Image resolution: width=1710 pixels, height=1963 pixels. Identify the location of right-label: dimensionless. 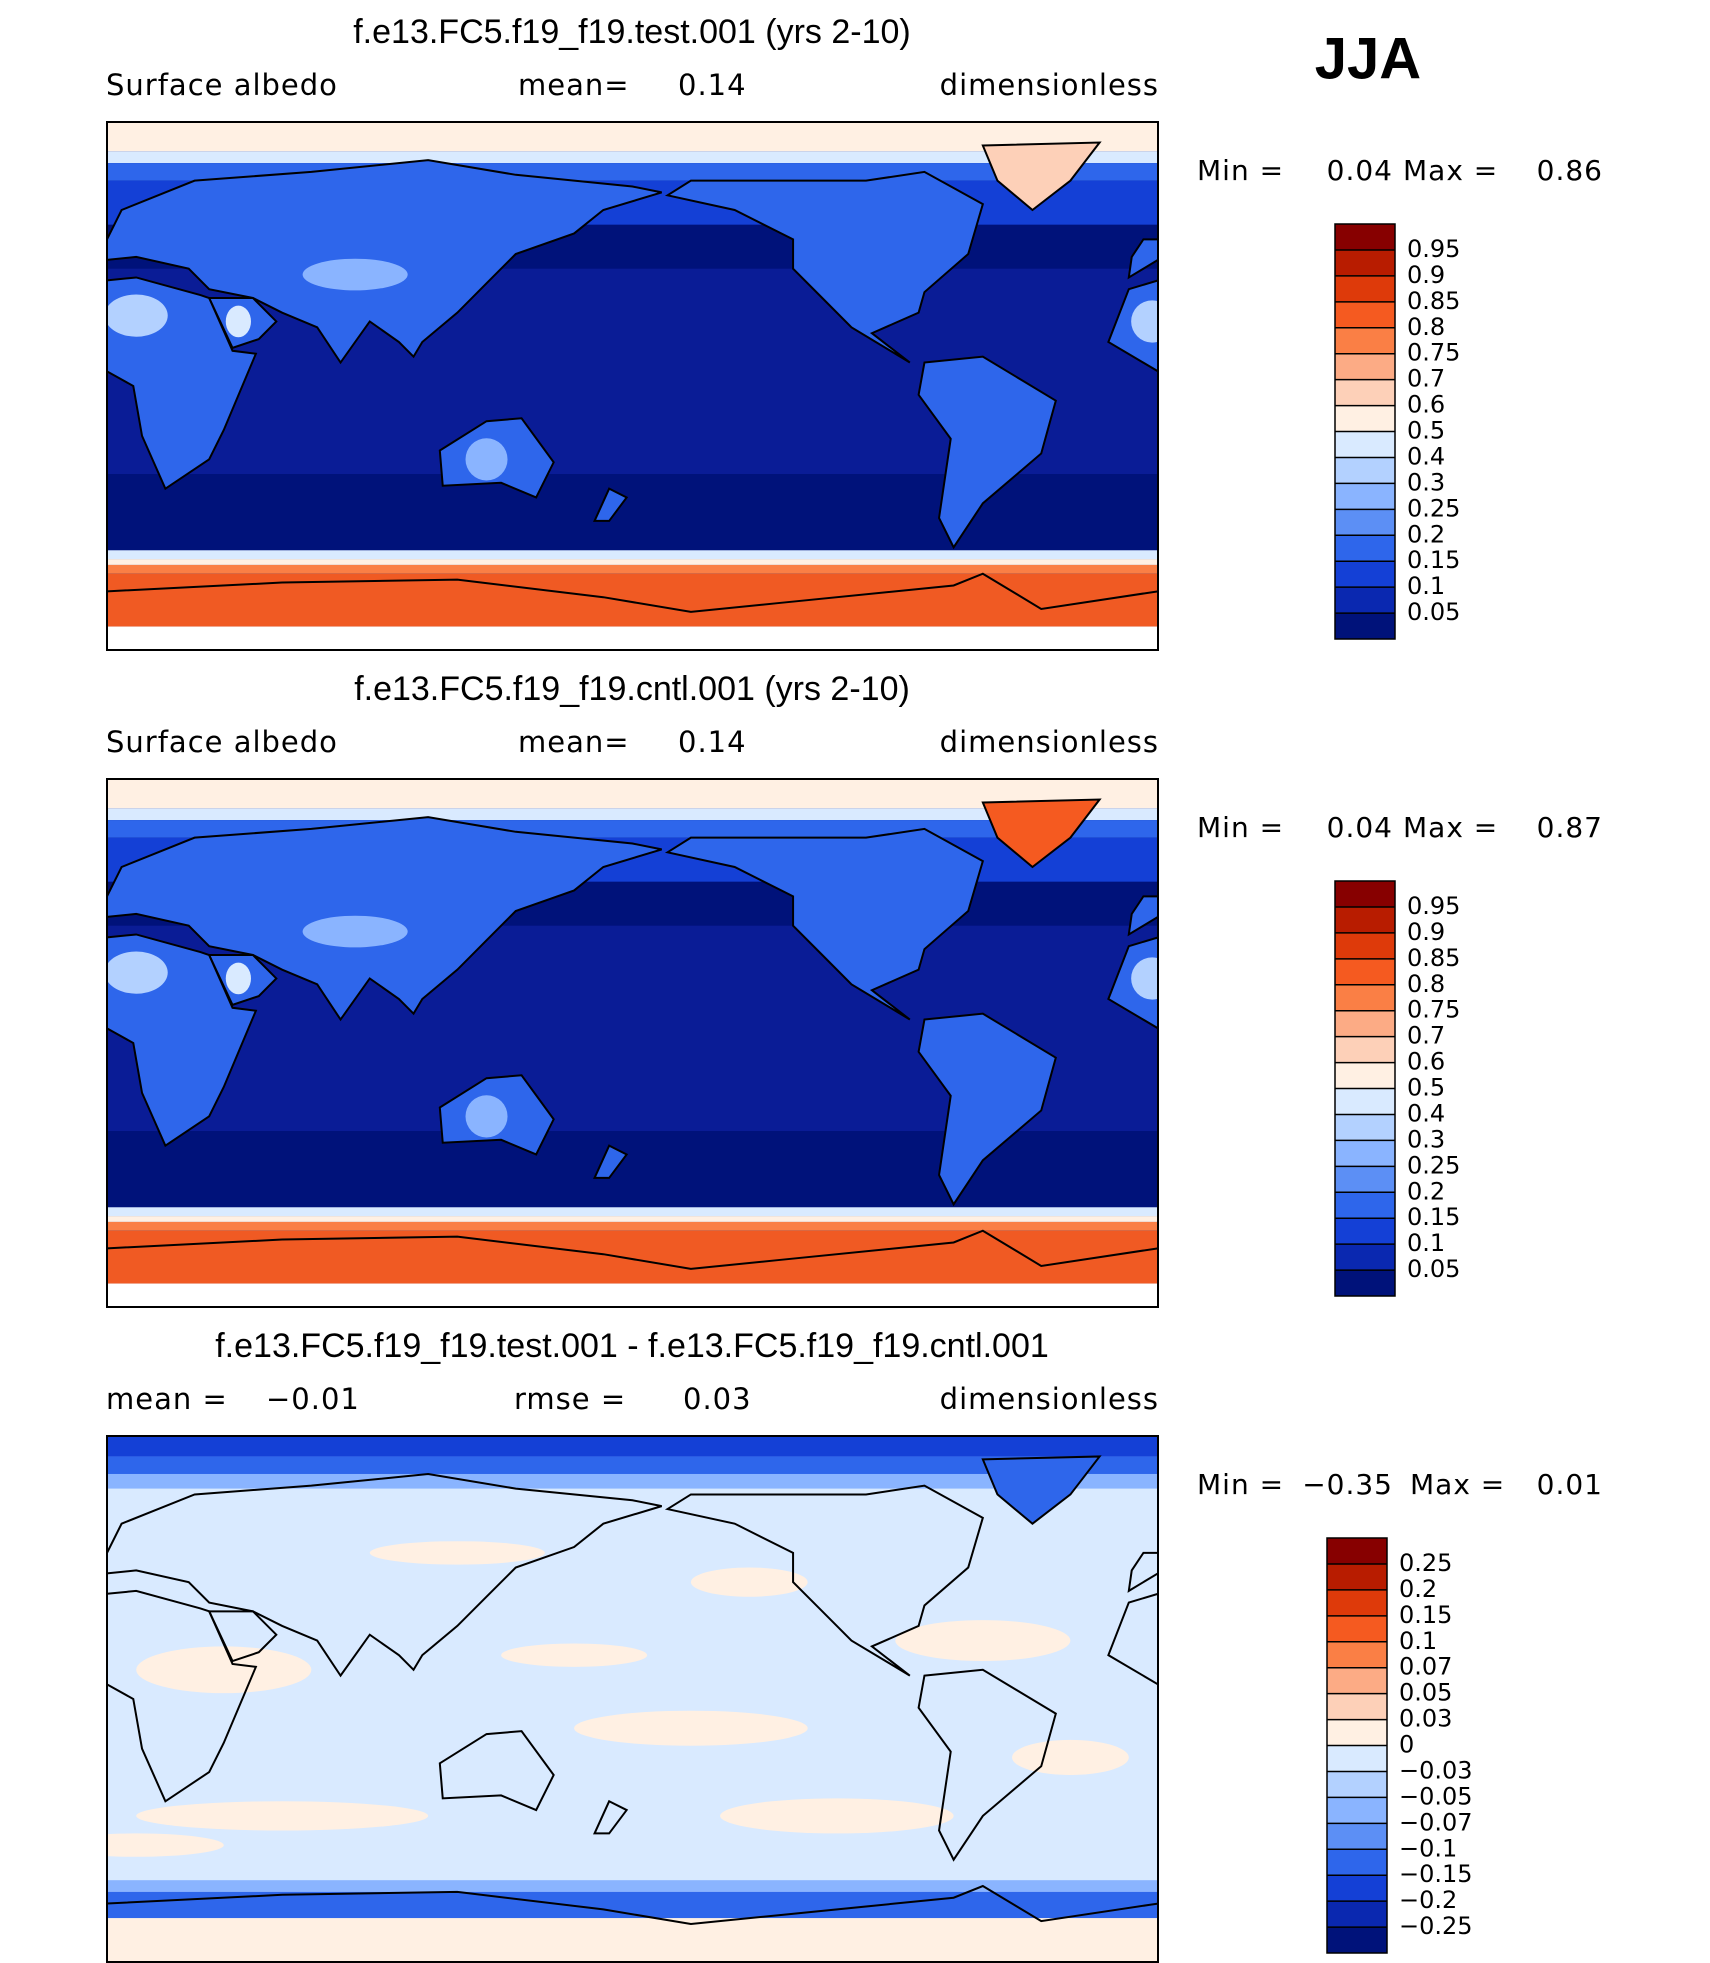
(1049, 742).